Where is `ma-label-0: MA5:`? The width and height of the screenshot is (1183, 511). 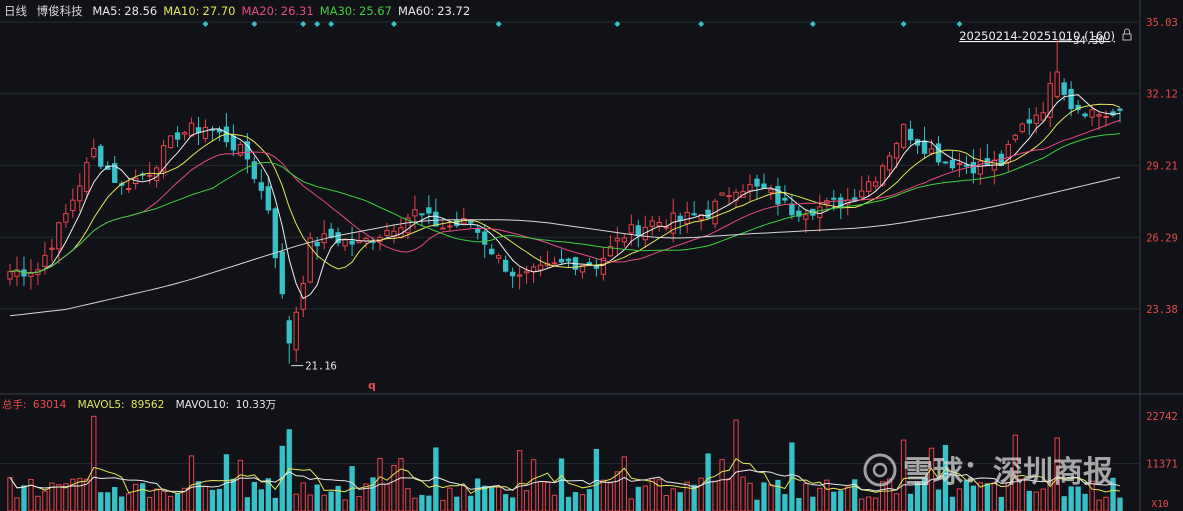
ma-label-0: MA5: is located at coordinates (106, 11).